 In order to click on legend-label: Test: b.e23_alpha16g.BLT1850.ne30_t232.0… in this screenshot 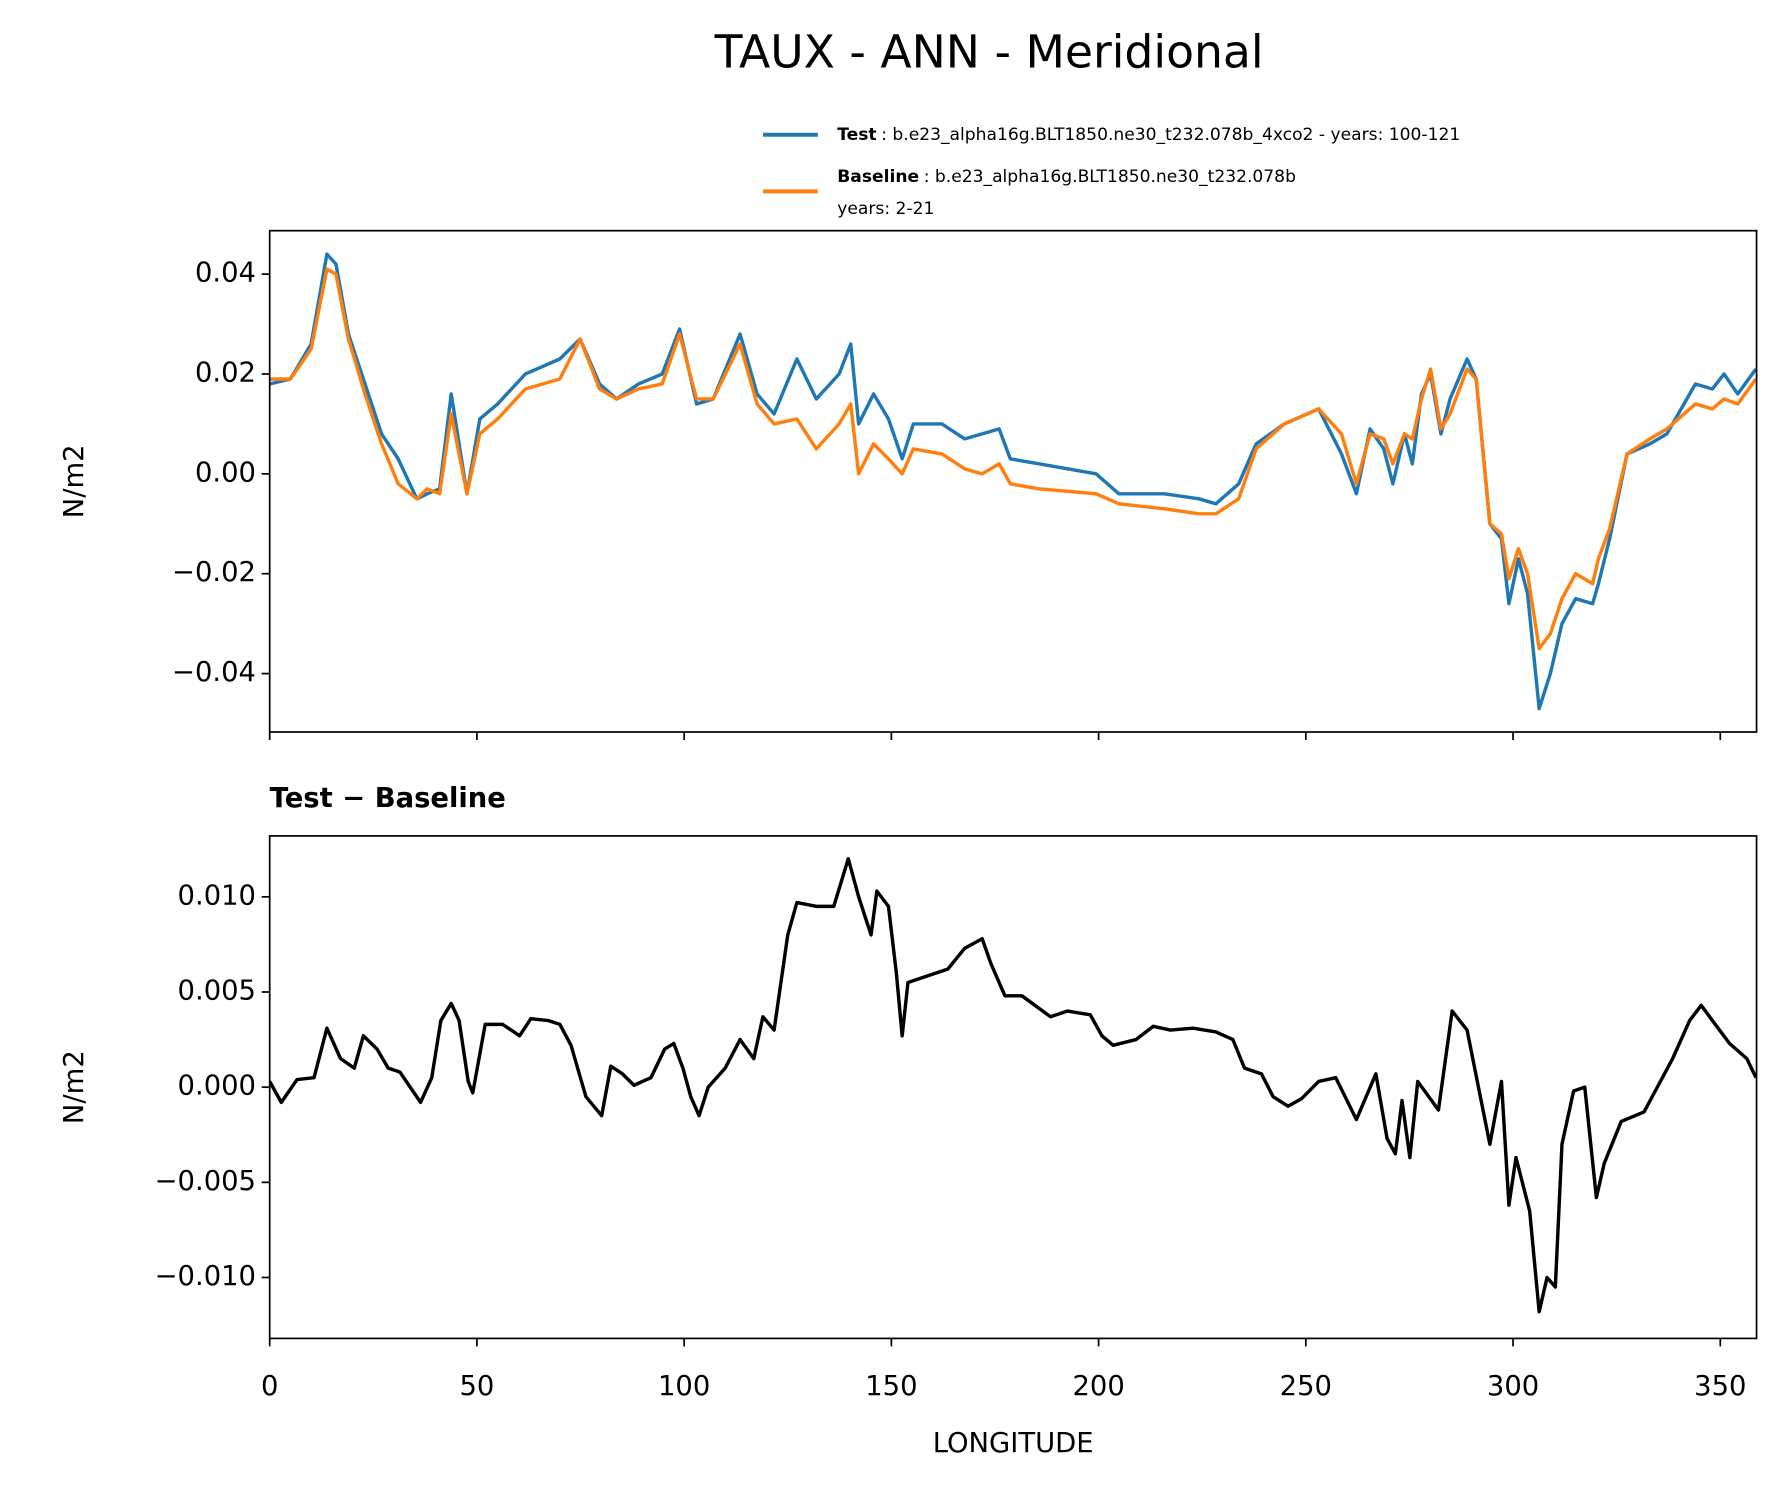, I will do `click(1148, 135)`.